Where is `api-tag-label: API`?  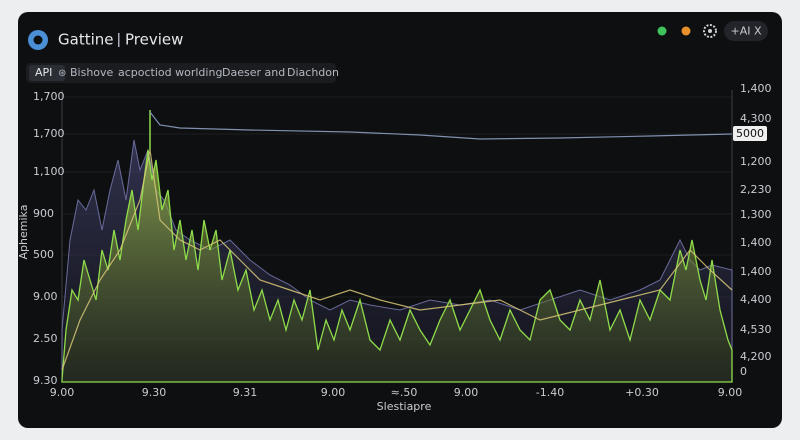
api-tag-label: API is located at coordinates (43, 72).